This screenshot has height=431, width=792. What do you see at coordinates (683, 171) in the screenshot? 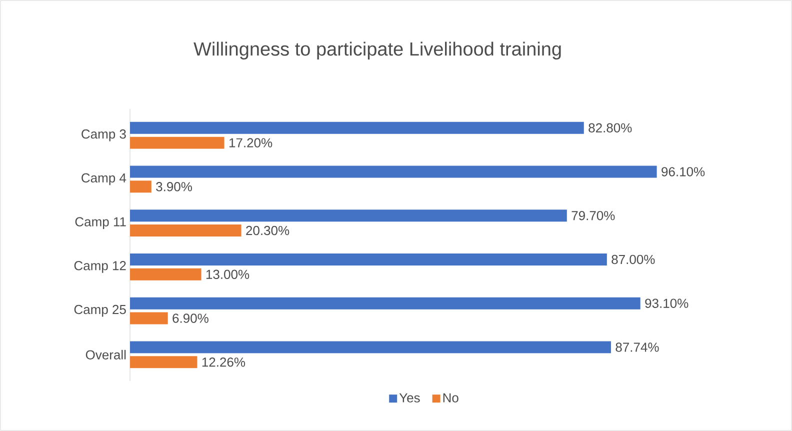
I see `data-label: 96.10%` at bounding box center [683, 171].